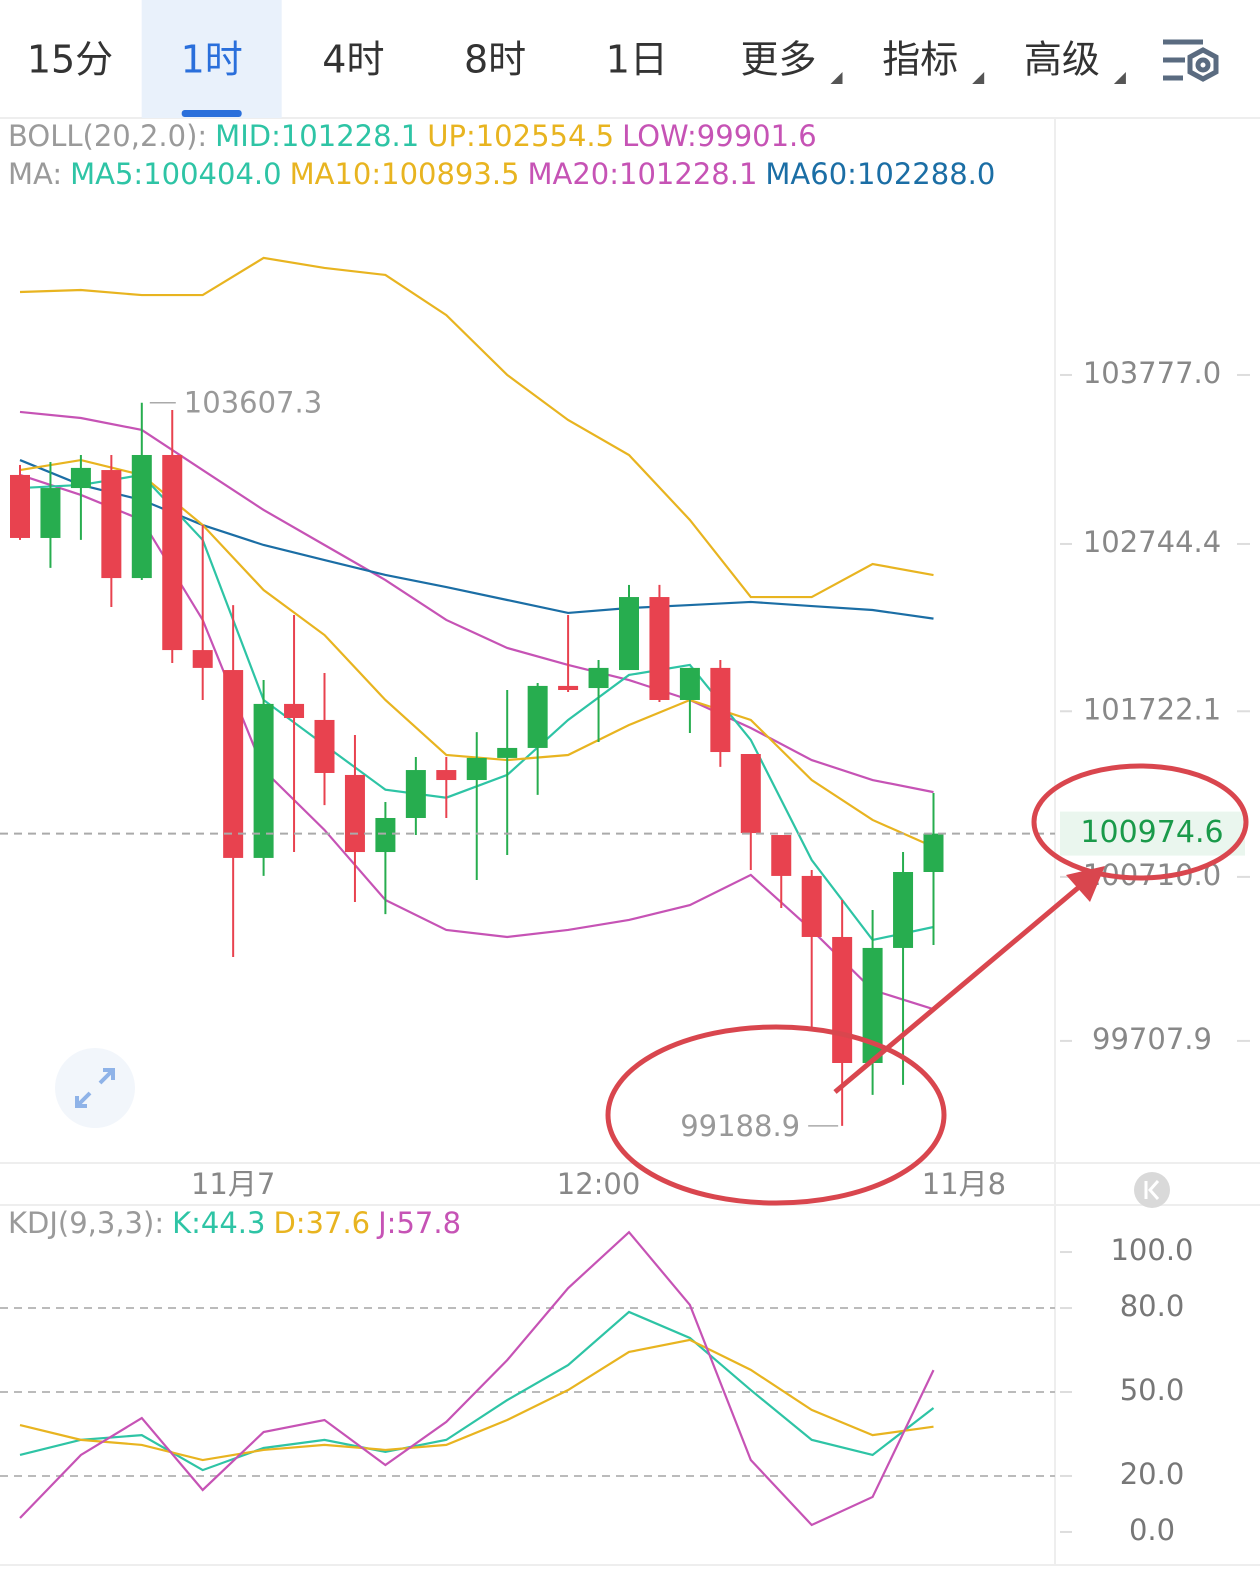  What do you see at coordinates (70, 60) in the screenshot?
I see `tab: 15分` at bounding box center [70, 60].